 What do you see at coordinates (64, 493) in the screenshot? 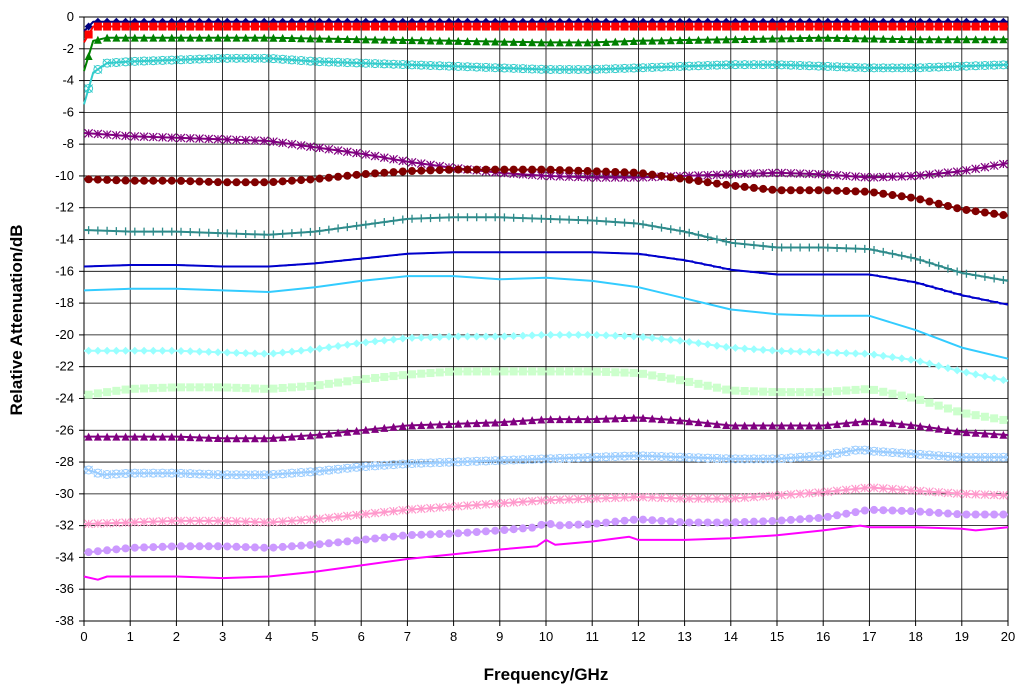
I see `y-tick-label: -30` at bounding box center [64, 493].